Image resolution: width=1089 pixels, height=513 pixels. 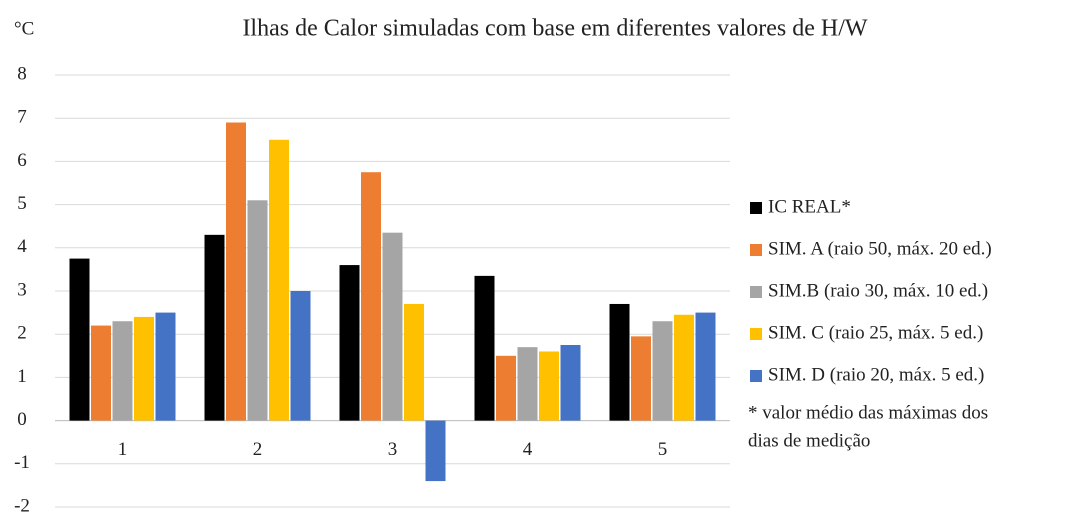 What do you see at coordinates (258, 449) in the screenshot?
I see `x-tick-label: 2` at bounding box center [258, 449].